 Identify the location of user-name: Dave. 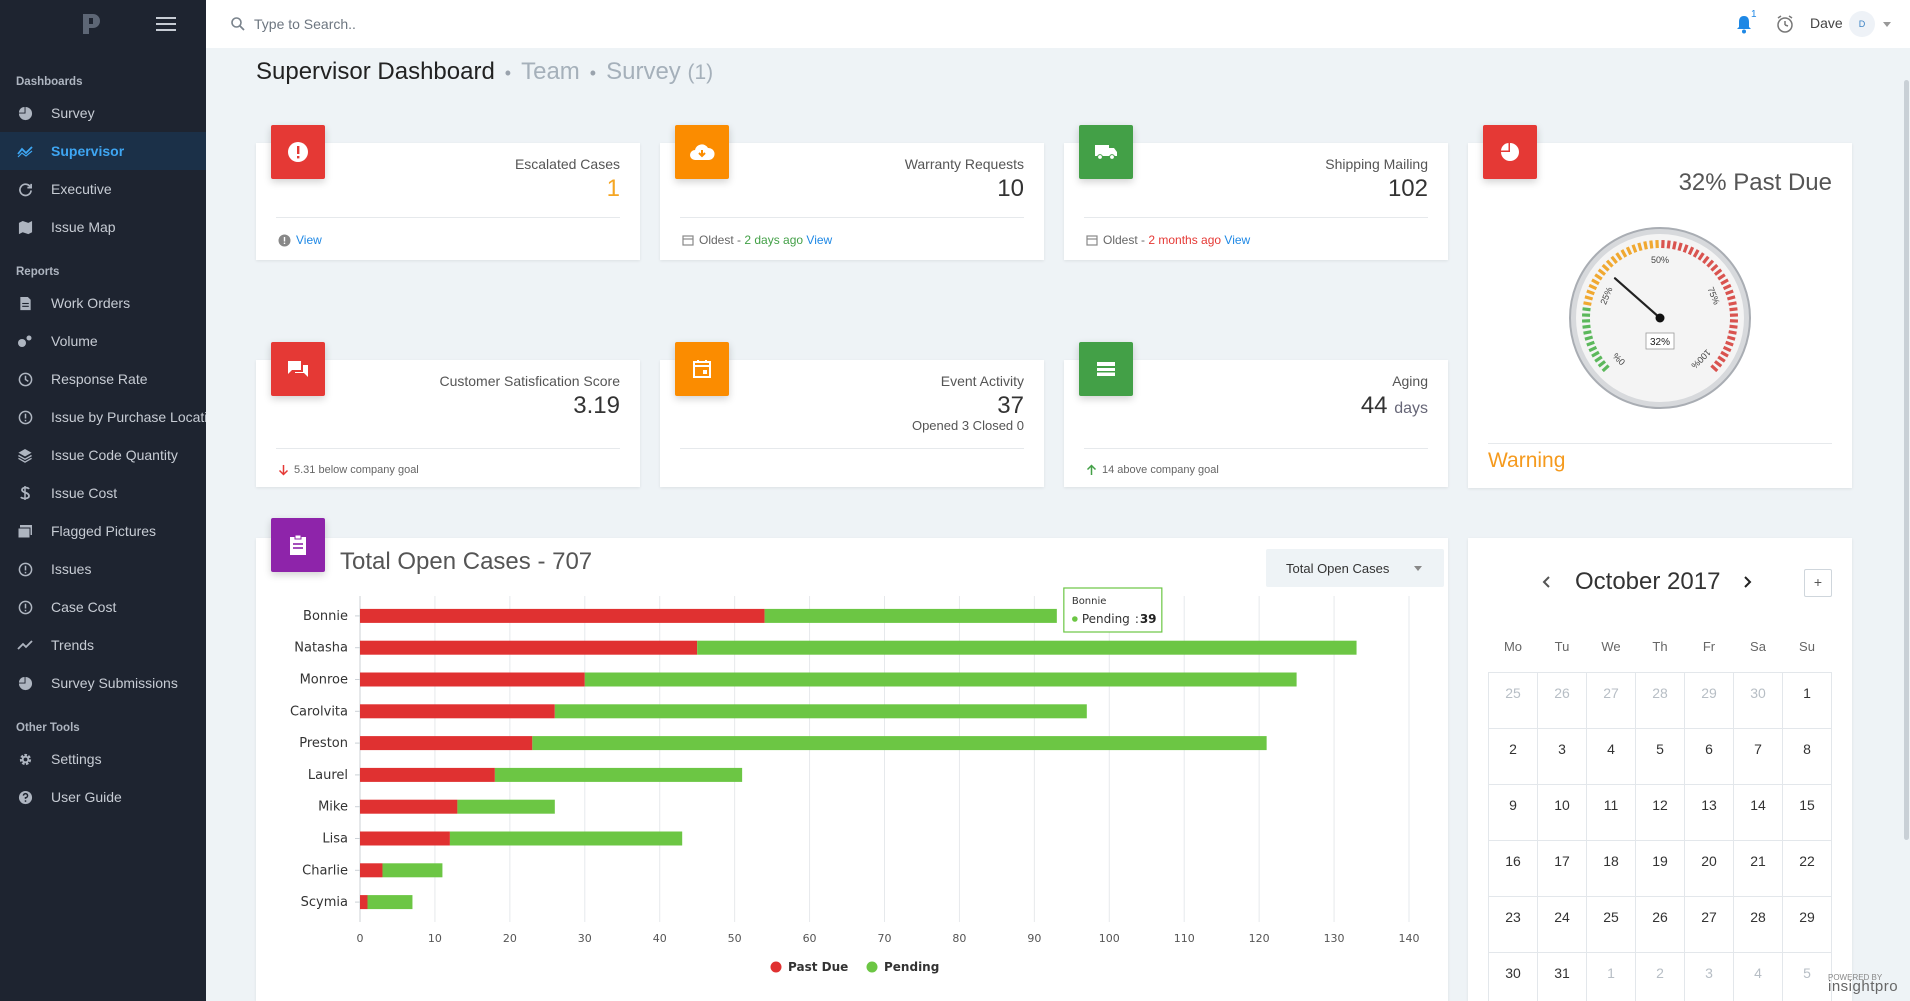
(1826, 23).